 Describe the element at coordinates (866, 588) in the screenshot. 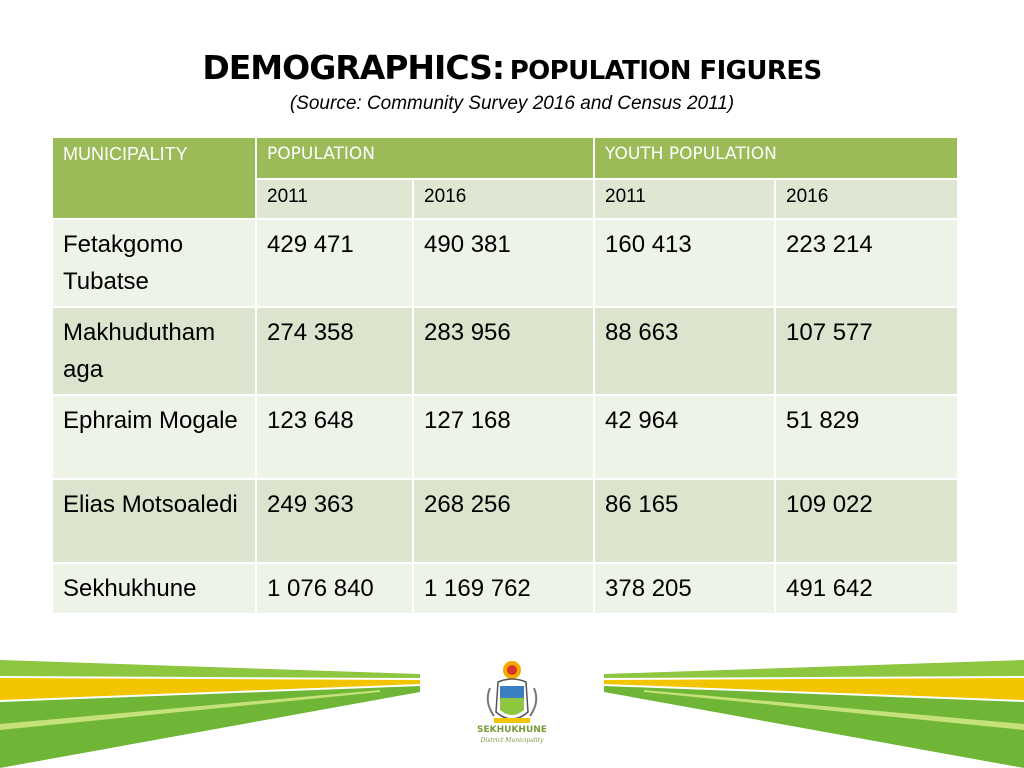

I see `table-cell: 491 642` at that location.